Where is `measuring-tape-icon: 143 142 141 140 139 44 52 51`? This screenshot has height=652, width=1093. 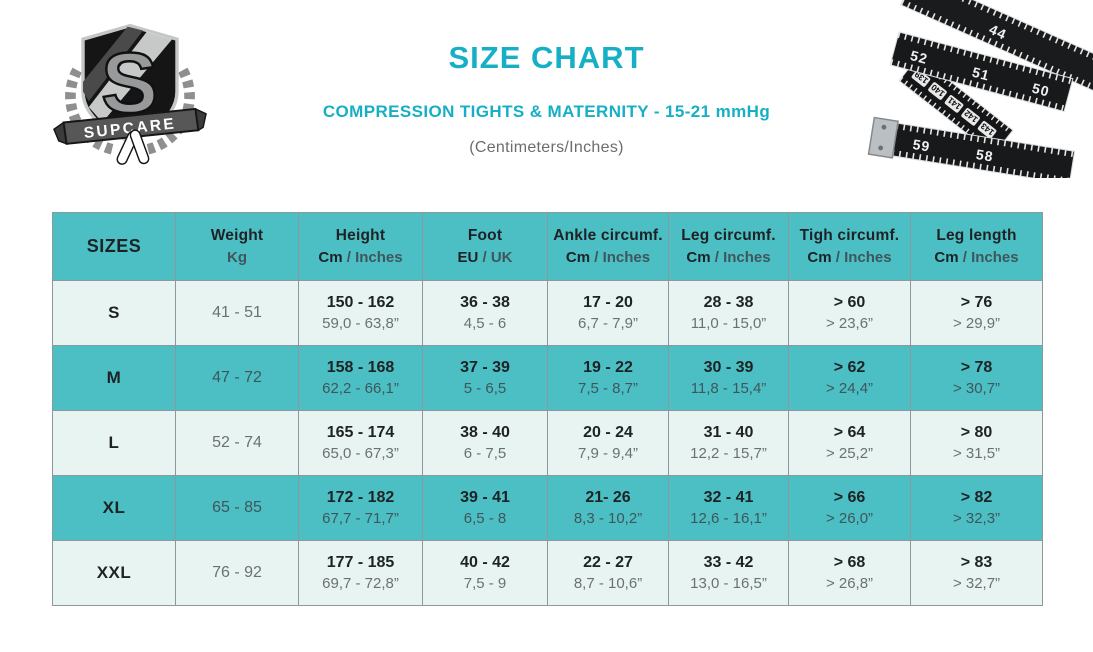
measuring-tape-icon: 143 142 141 140 139 44 52 51 is located at coordinates (980, 92).